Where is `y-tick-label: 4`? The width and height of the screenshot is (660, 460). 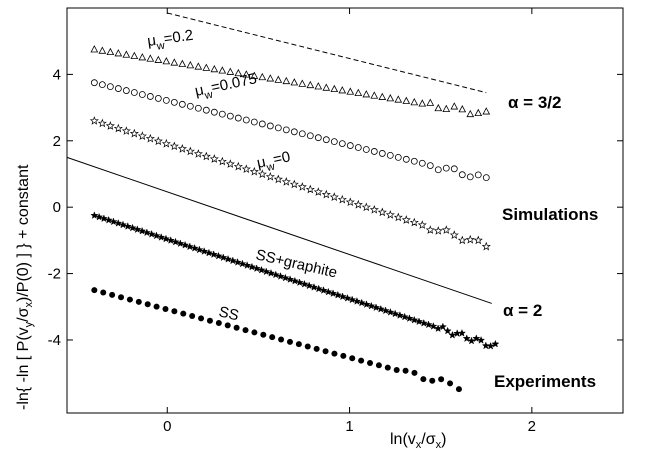
y-tick-label: 4 is located at coordinates (57, 74).